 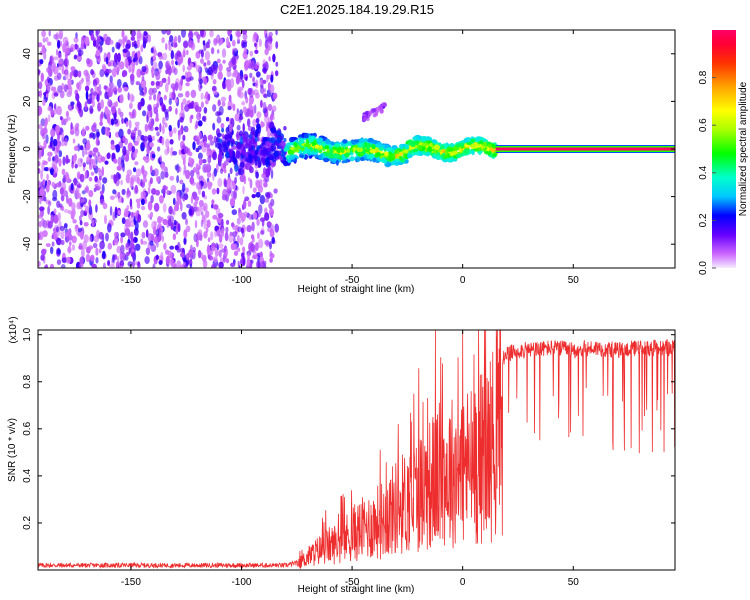 I want to click on y-tick-label: -20, so click(x=27, y=196).